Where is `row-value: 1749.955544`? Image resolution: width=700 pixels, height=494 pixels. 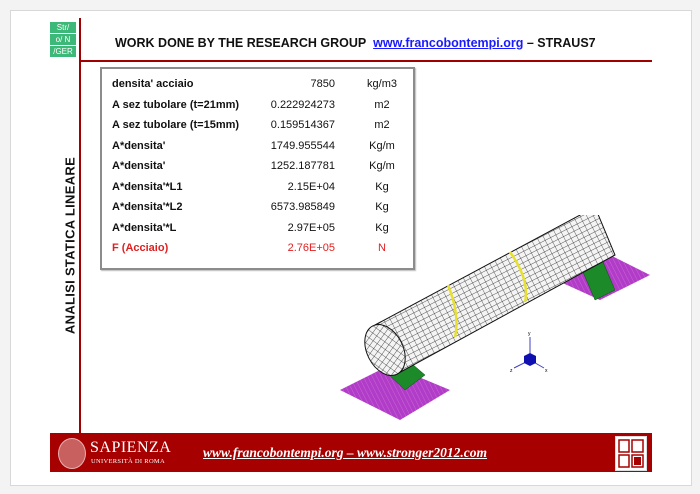 row-value: 1749.955544 is located at coordinates (302, 145).